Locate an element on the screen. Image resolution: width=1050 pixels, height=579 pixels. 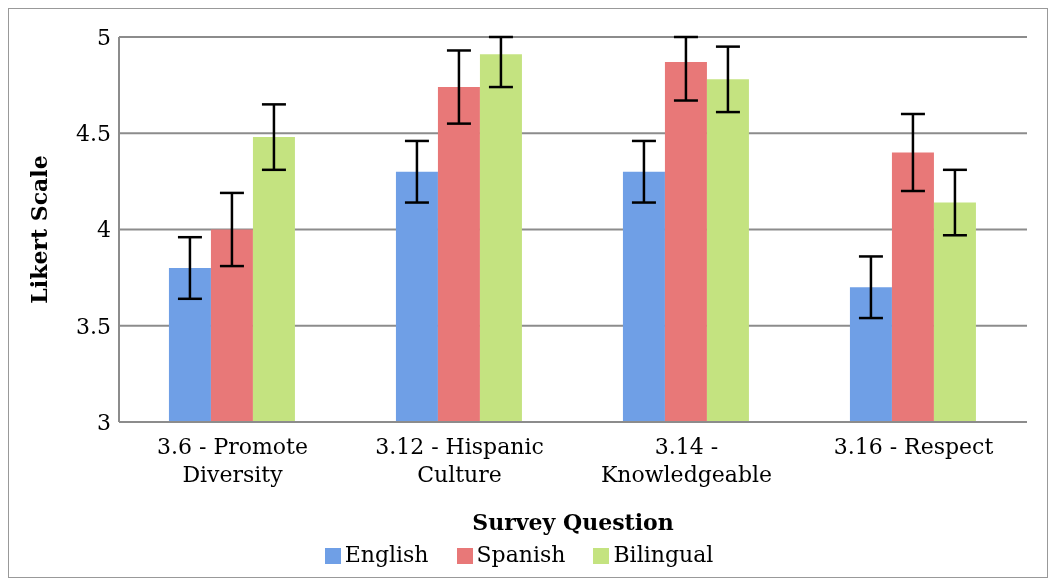
legend-label: Spanish is located at coordinates (521, 554).